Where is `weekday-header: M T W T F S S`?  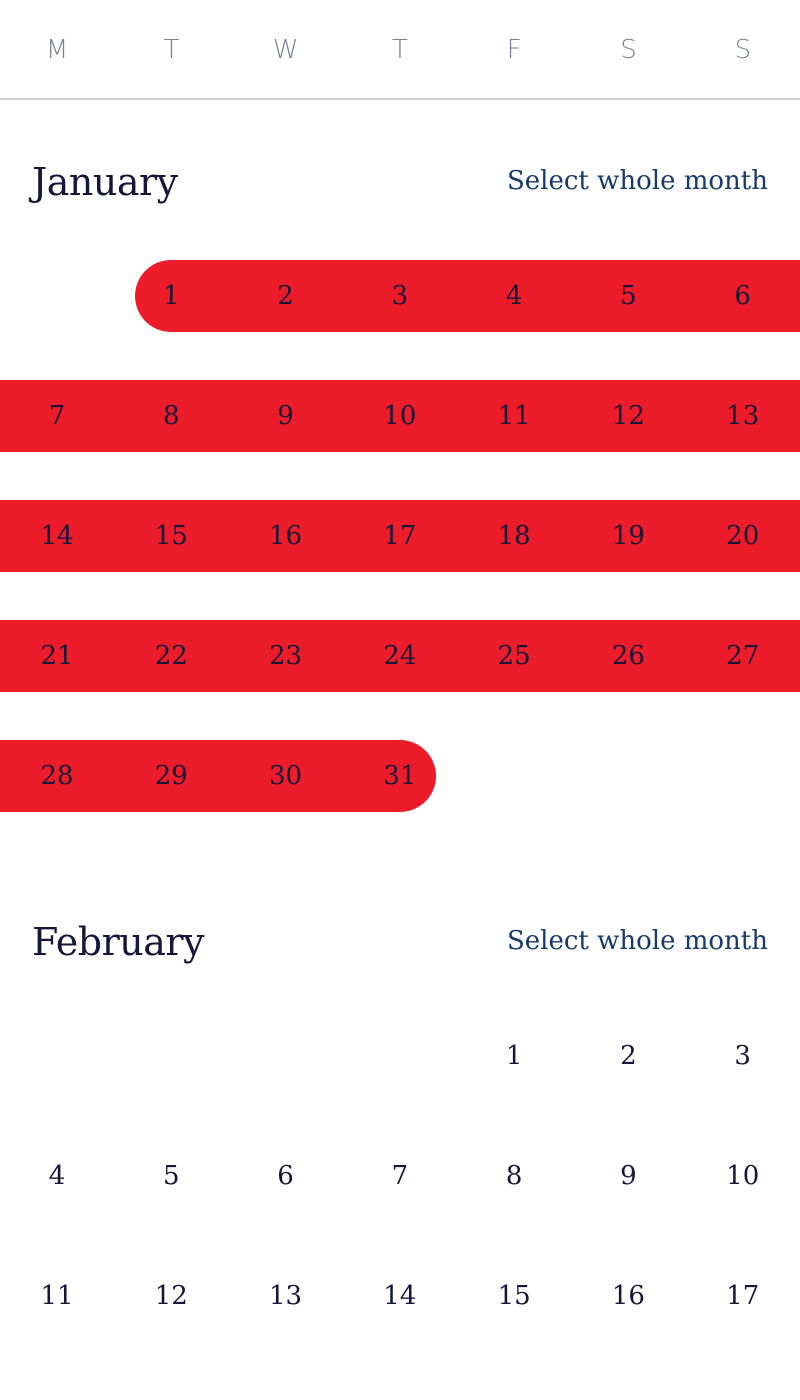
weekday-header: M T W T F S S is located at coordinates (400, 50).